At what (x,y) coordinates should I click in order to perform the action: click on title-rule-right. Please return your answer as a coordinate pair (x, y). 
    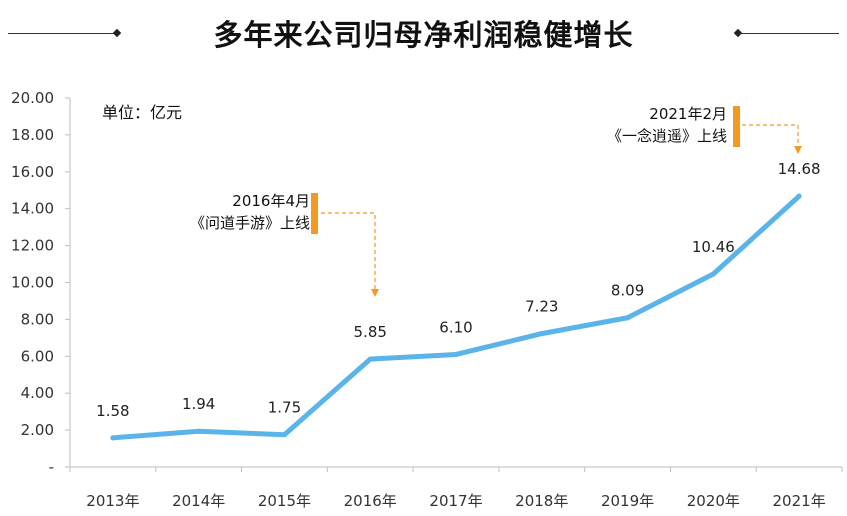
    Looking at the image, I should click on (789, 33).